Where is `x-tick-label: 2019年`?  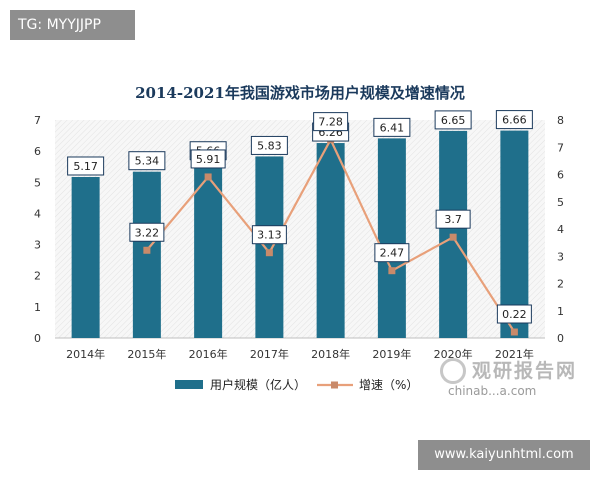 x-tick-label: 2019年 is located at coordinates (391, 354).